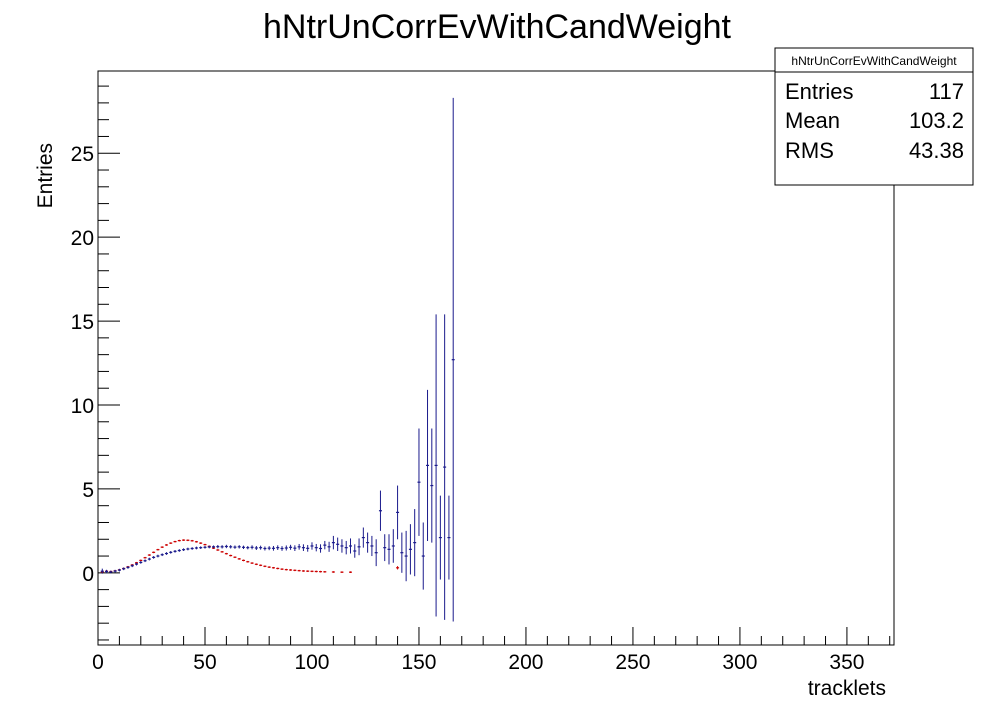 This screenshot has width=994, height=717. Describe the element at coordinates (311, 662) in the screenshot. I see `x-tick-label: 100` at that location.